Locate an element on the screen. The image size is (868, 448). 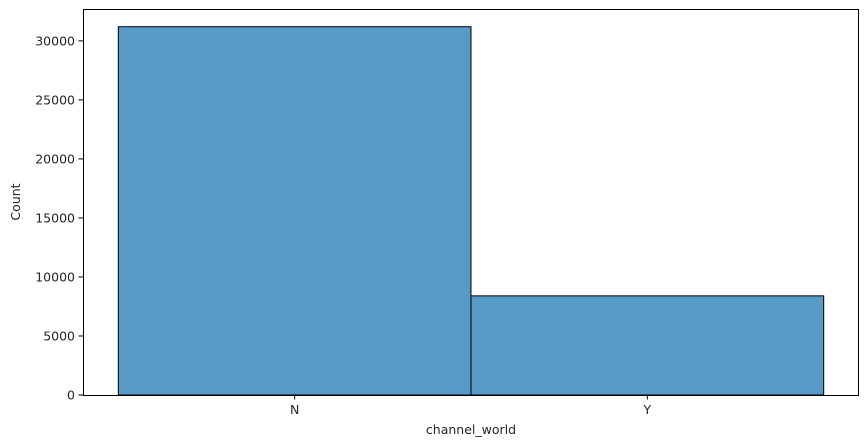
y-tick-label: 25000 is located at coordinates (55, 99).